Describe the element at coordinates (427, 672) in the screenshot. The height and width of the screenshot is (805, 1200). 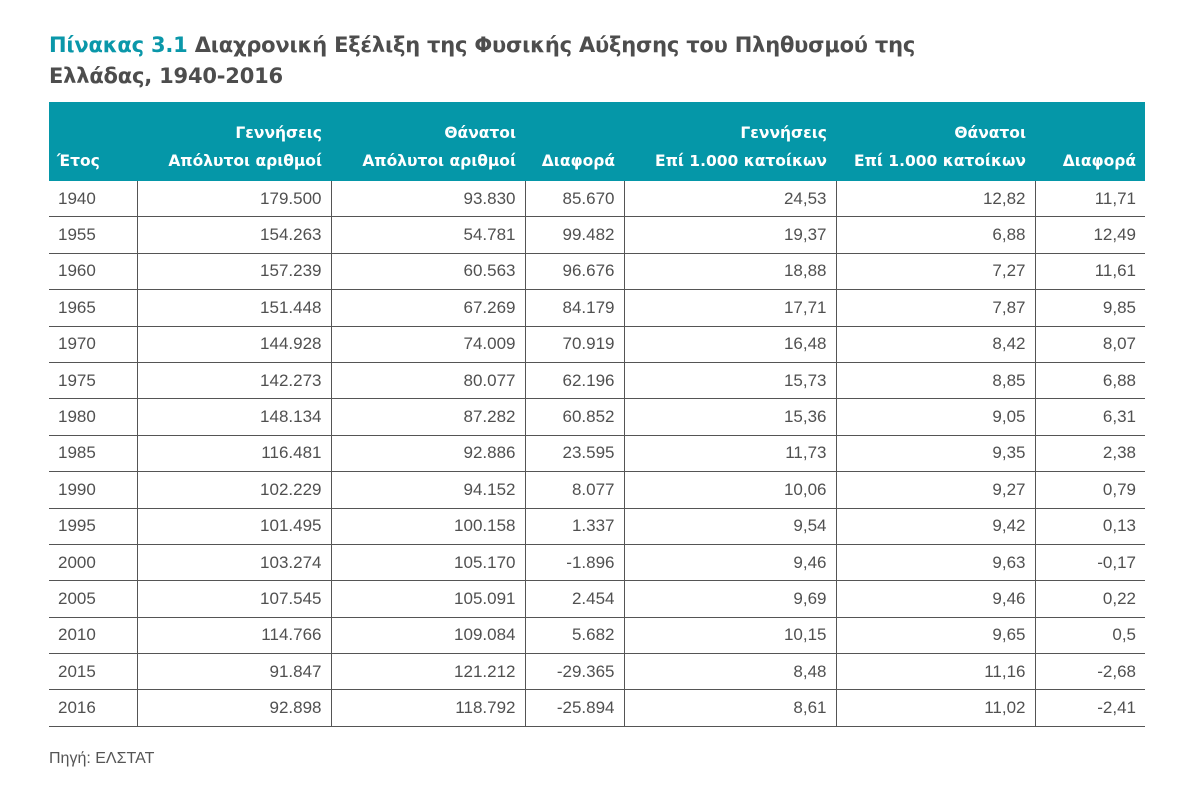
I see `cell-deaths-absolute: 121.212` at that location.